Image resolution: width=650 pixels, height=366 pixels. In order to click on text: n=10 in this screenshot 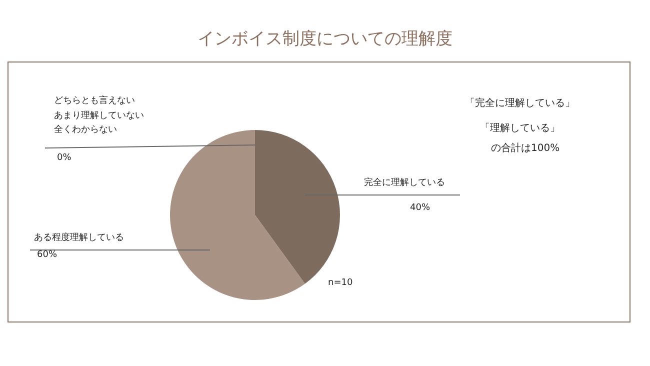, I will do `click(340, 283)`.